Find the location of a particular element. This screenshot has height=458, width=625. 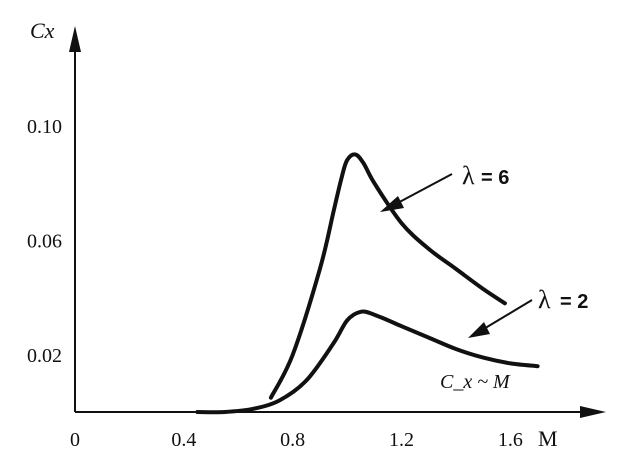

y-tick-labels: 0.02 0.06 0.10 is located at coordinates (44, 241).